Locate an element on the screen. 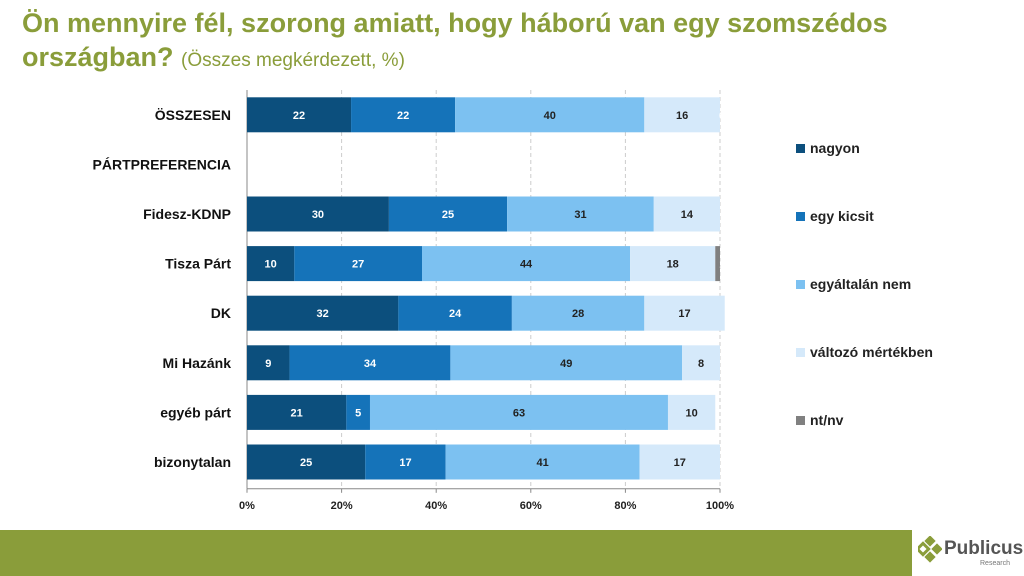 Image resolution: width=1024 pixels, height=576 pixels. category-label: DK is located at coordinates (221, 313).